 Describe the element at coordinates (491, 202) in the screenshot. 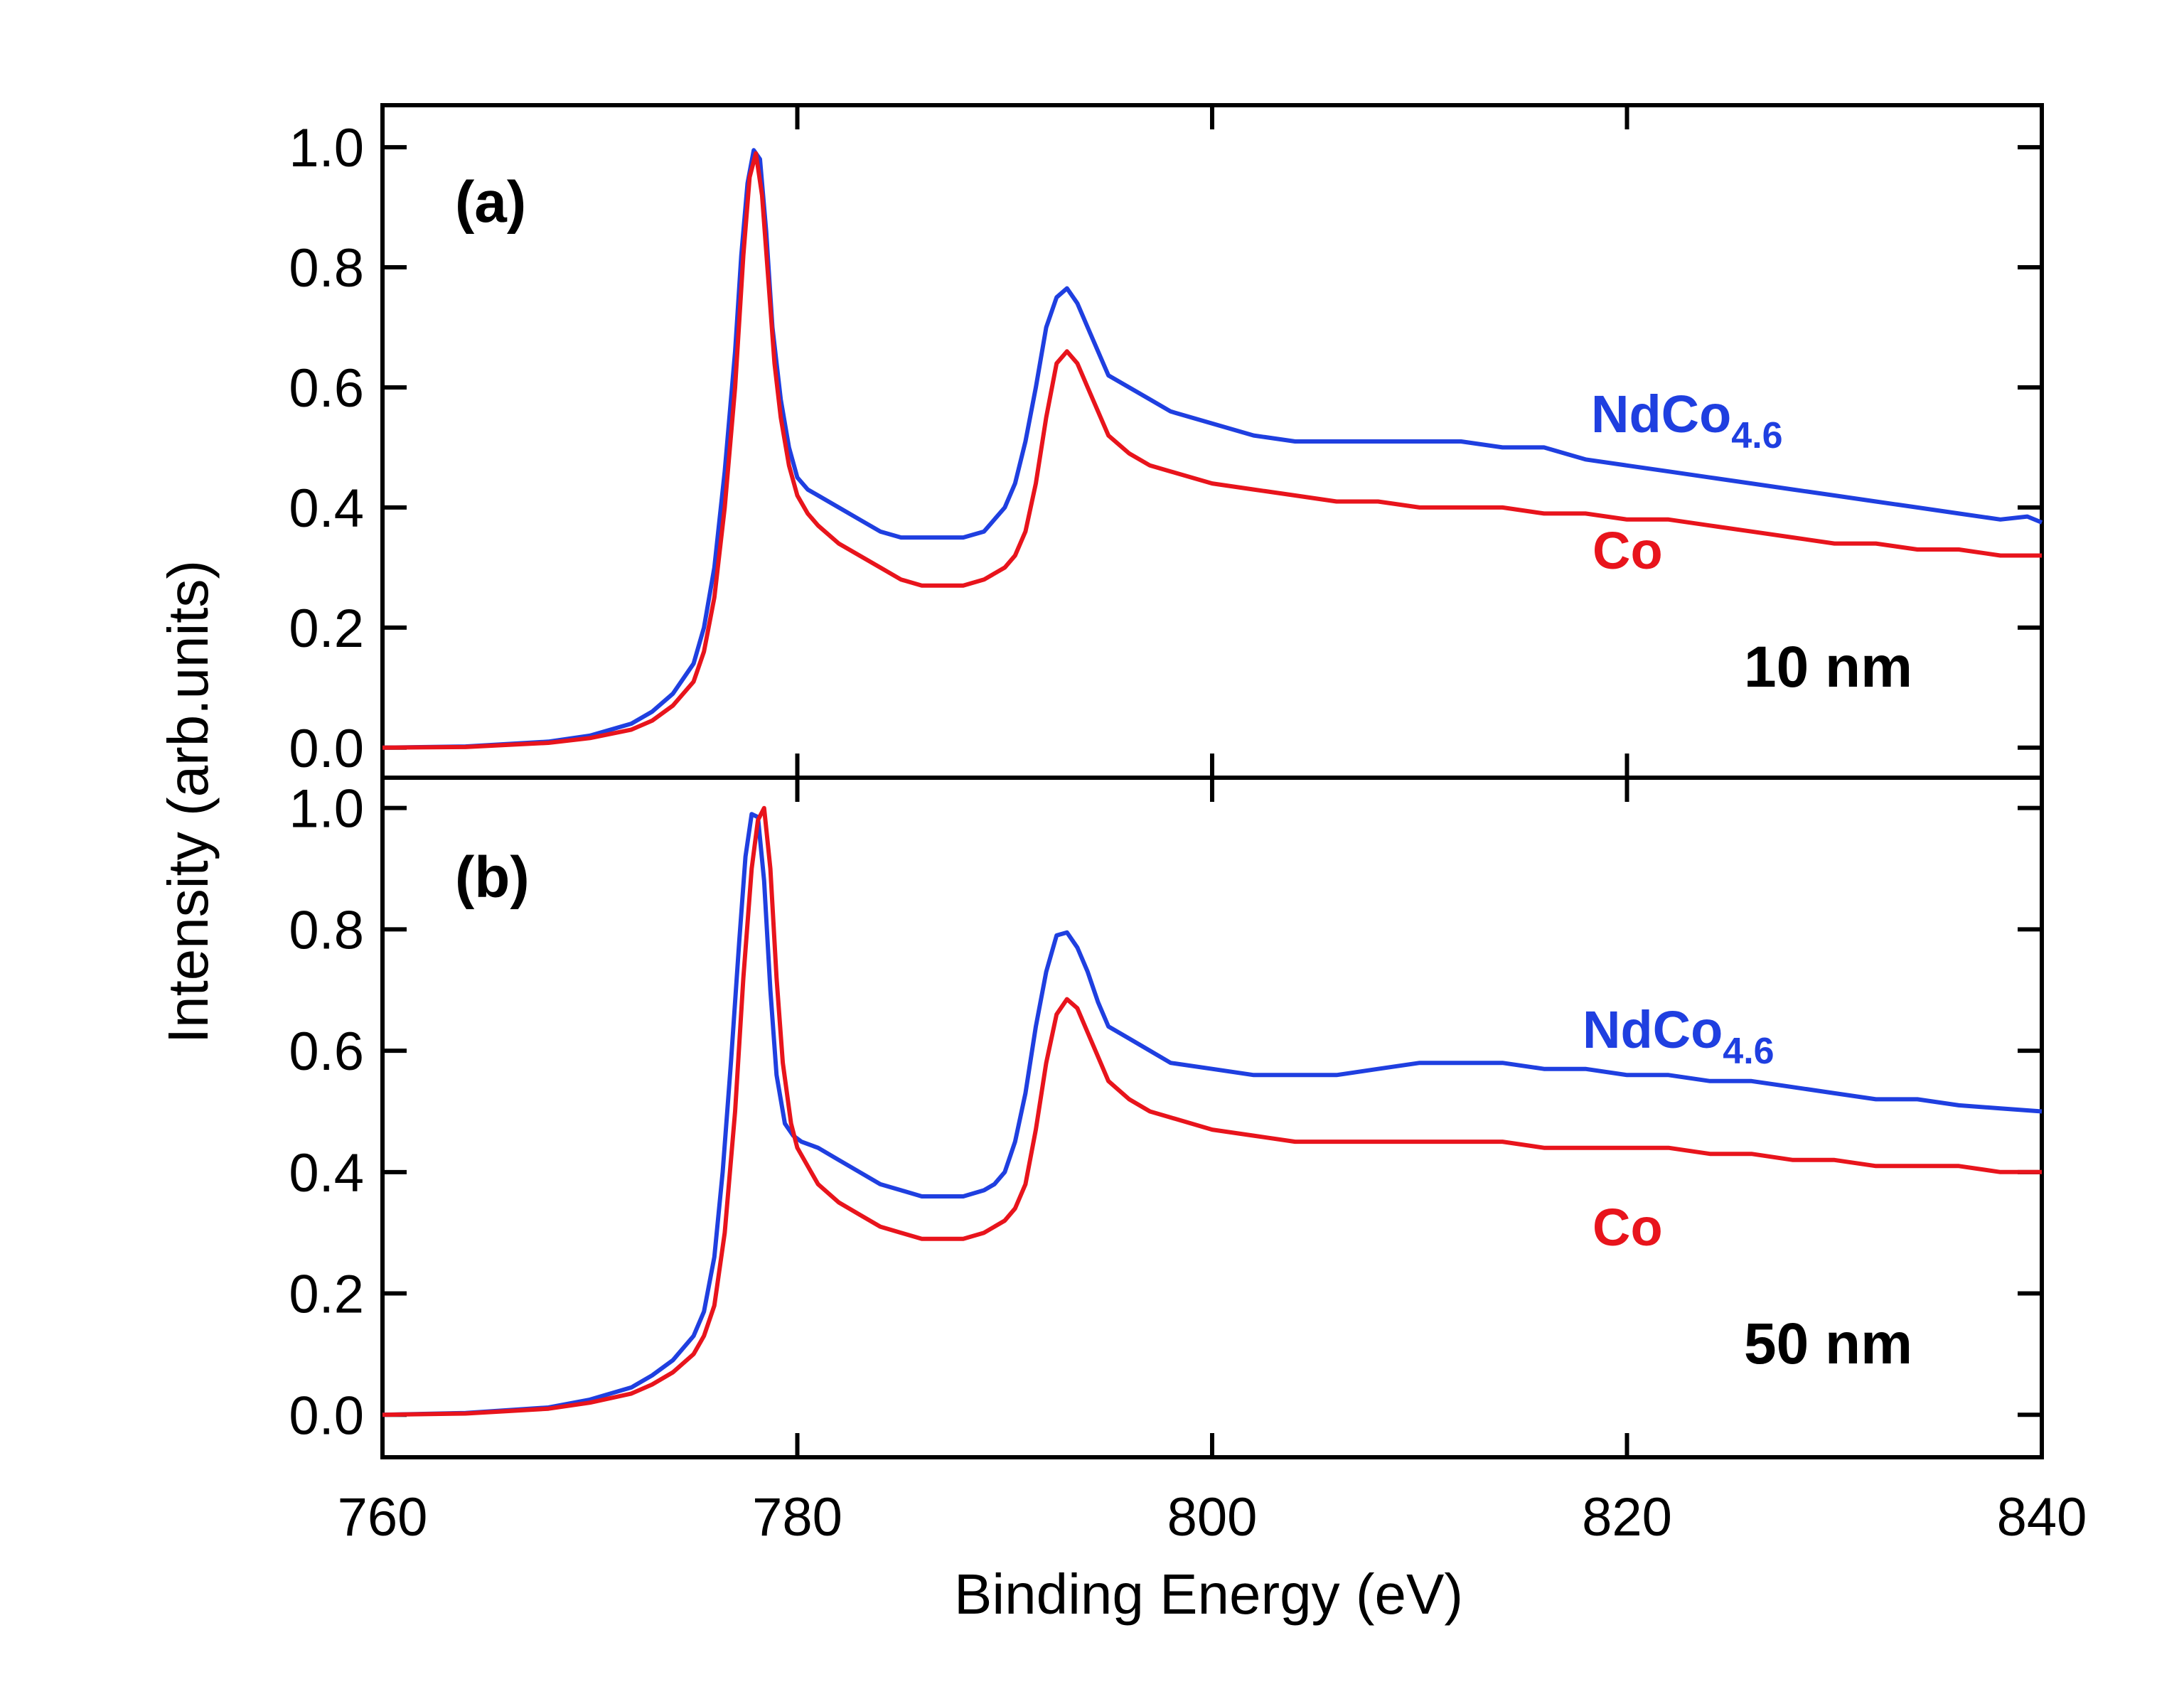

I see `panel-label: (a)` at that location.